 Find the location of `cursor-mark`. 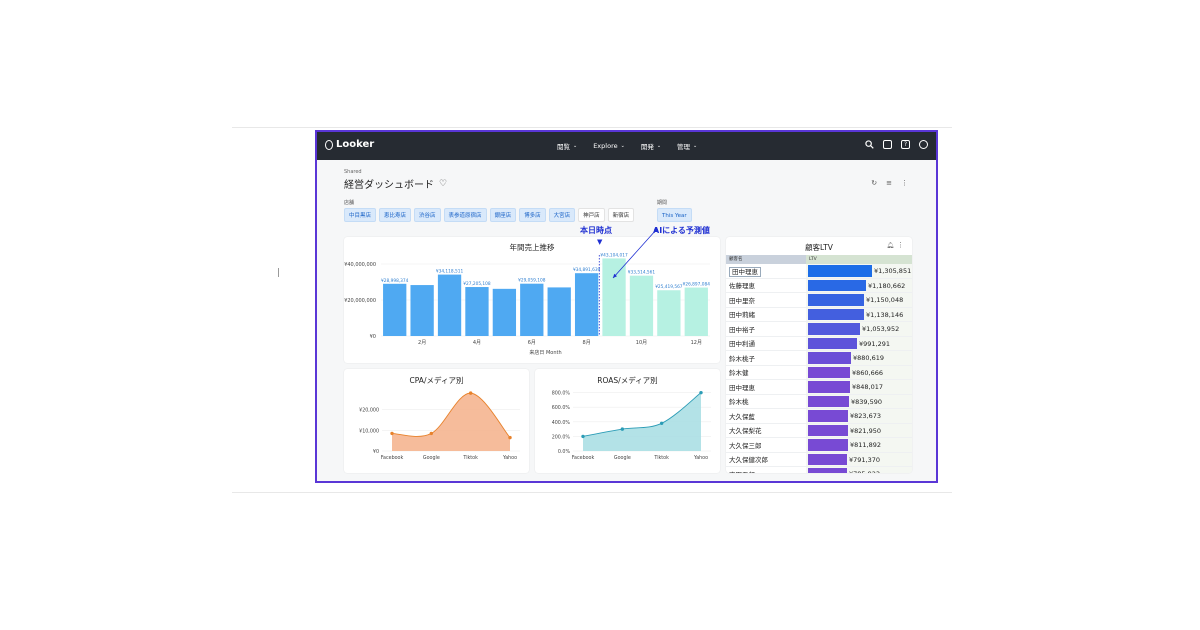

cursor-mark is located at coordinates (278, 272).